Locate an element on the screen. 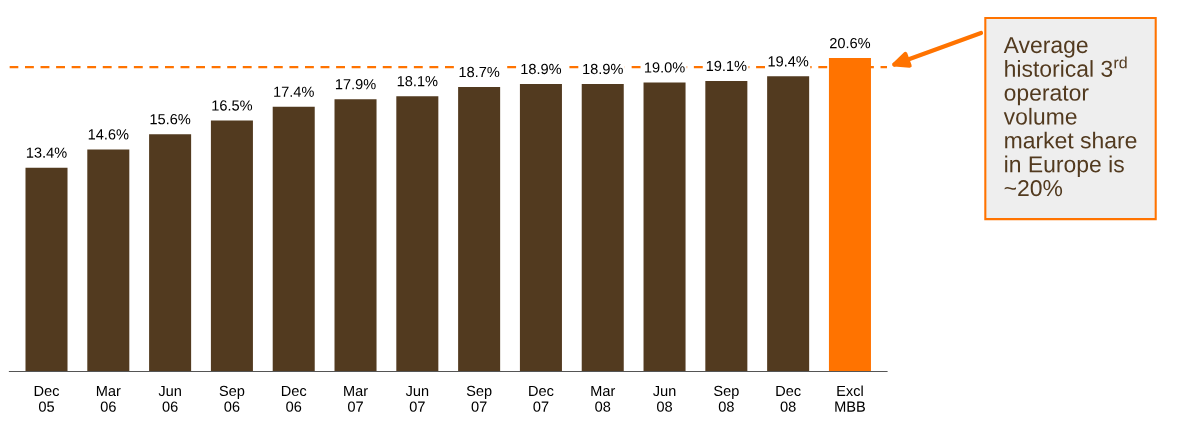  x-tick-label: Dec 07 is located at coordinates (541, 398).